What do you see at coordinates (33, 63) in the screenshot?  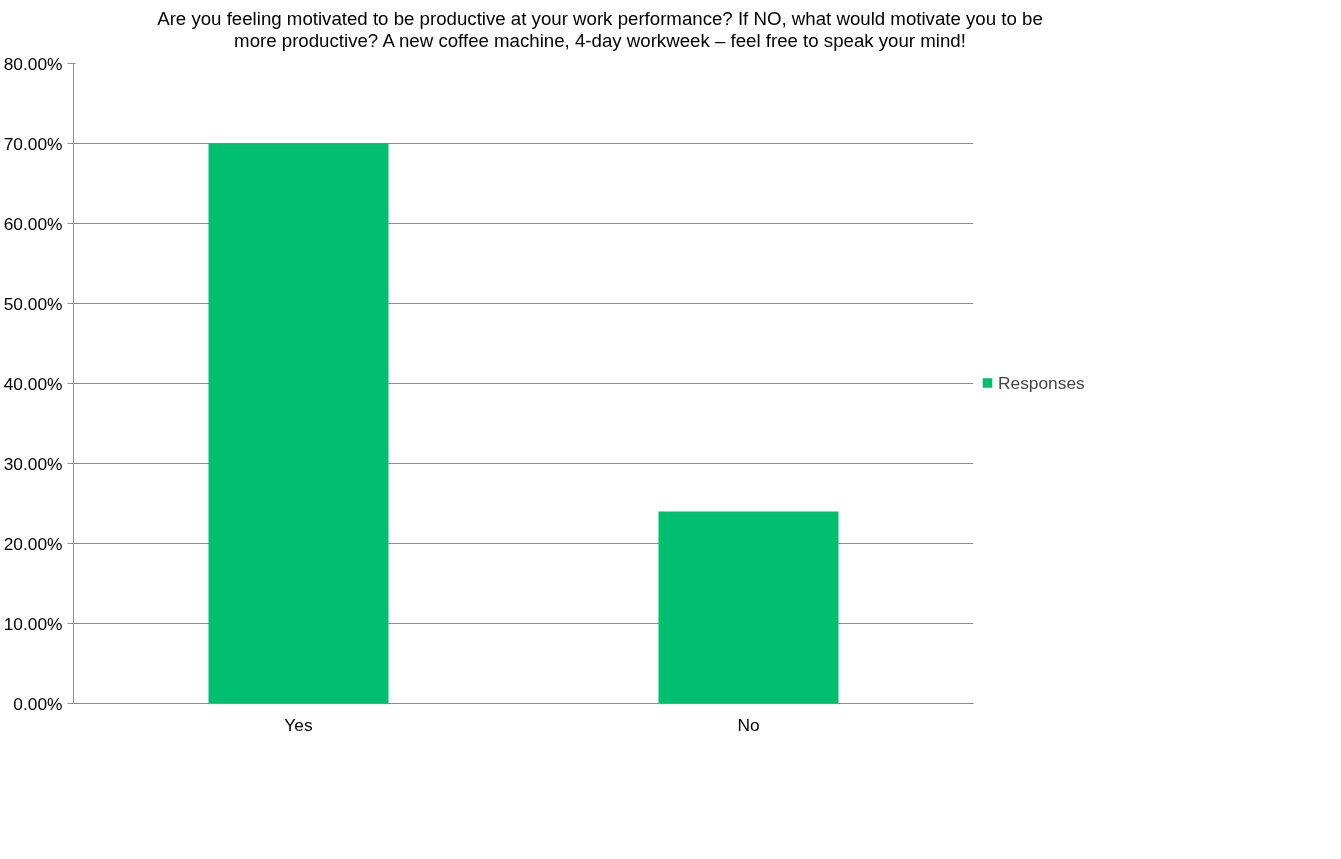 I see `y-tick-label: 80.00%` at bounding box center [33, 63].